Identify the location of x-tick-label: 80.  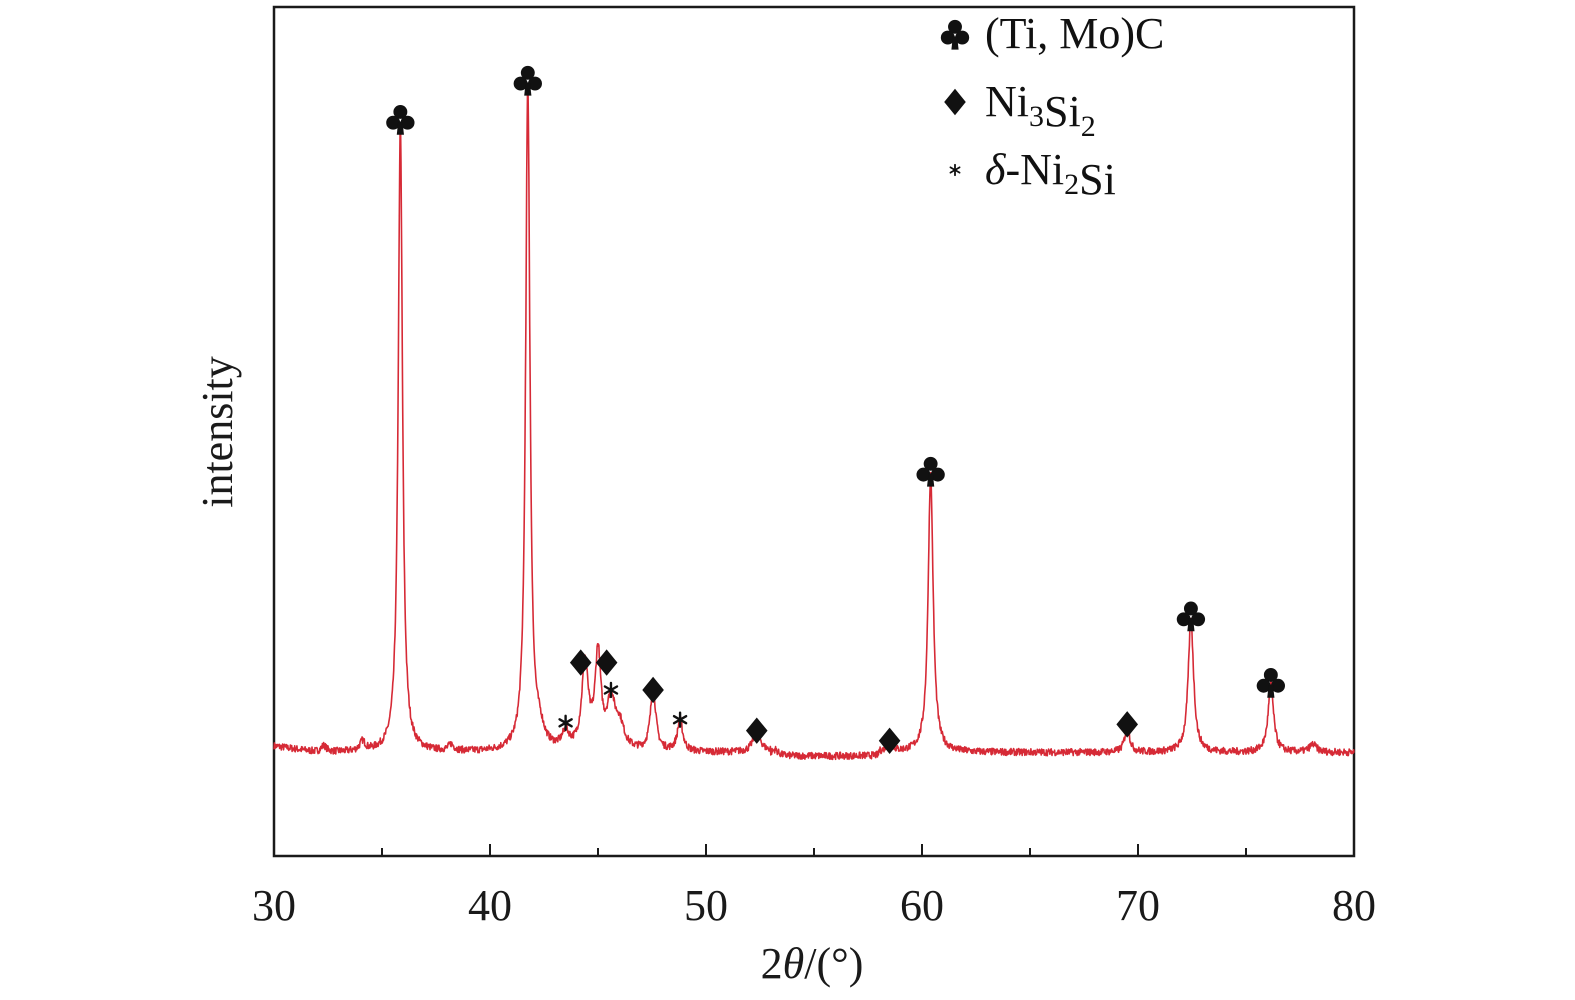
(1354, 905).